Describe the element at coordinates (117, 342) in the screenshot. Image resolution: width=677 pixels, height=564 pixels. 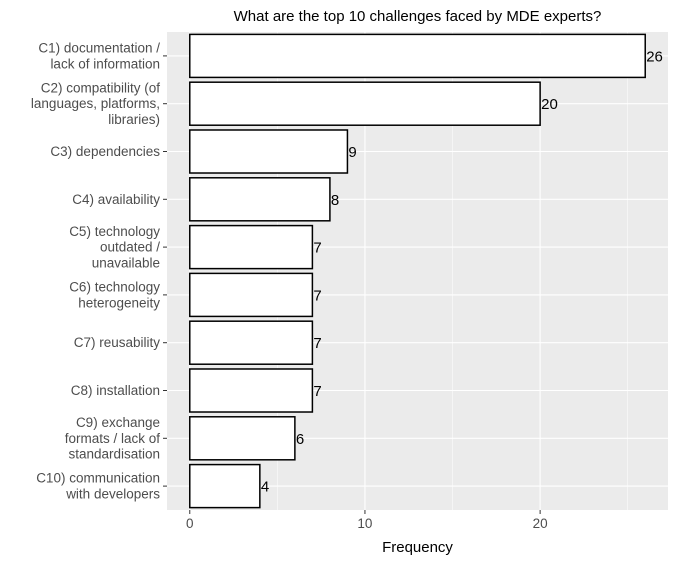
I see `category-label: C7) reusability` at that location.